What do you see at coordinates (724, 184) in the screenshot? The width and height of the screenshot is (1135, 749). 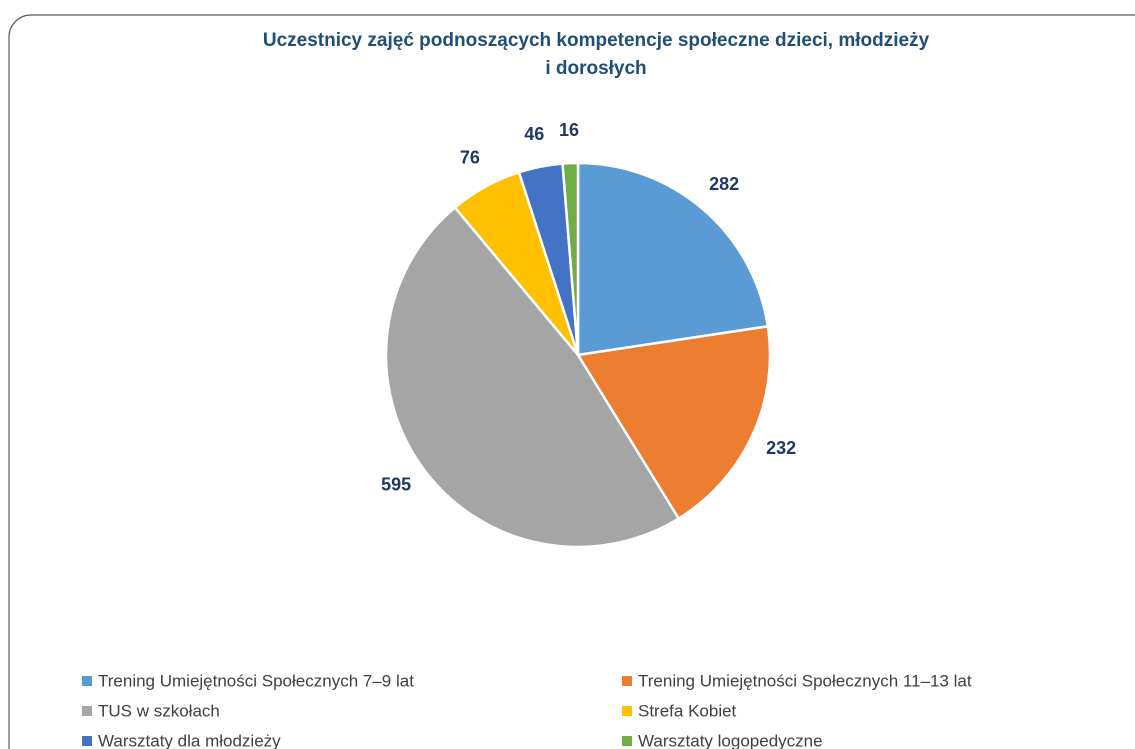 I see `data-label: 282` at bounding box center [724, 184].